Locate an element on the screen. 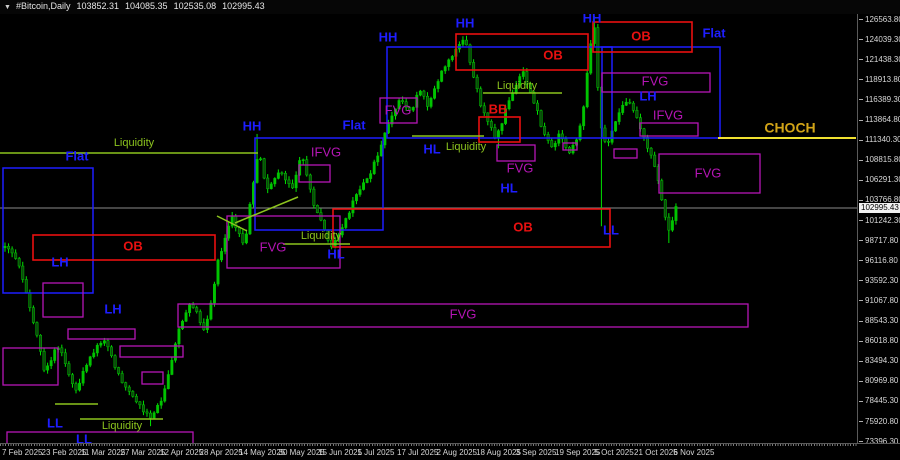  price-tick-label: 113864.80 is located at coordinates (882, 119).